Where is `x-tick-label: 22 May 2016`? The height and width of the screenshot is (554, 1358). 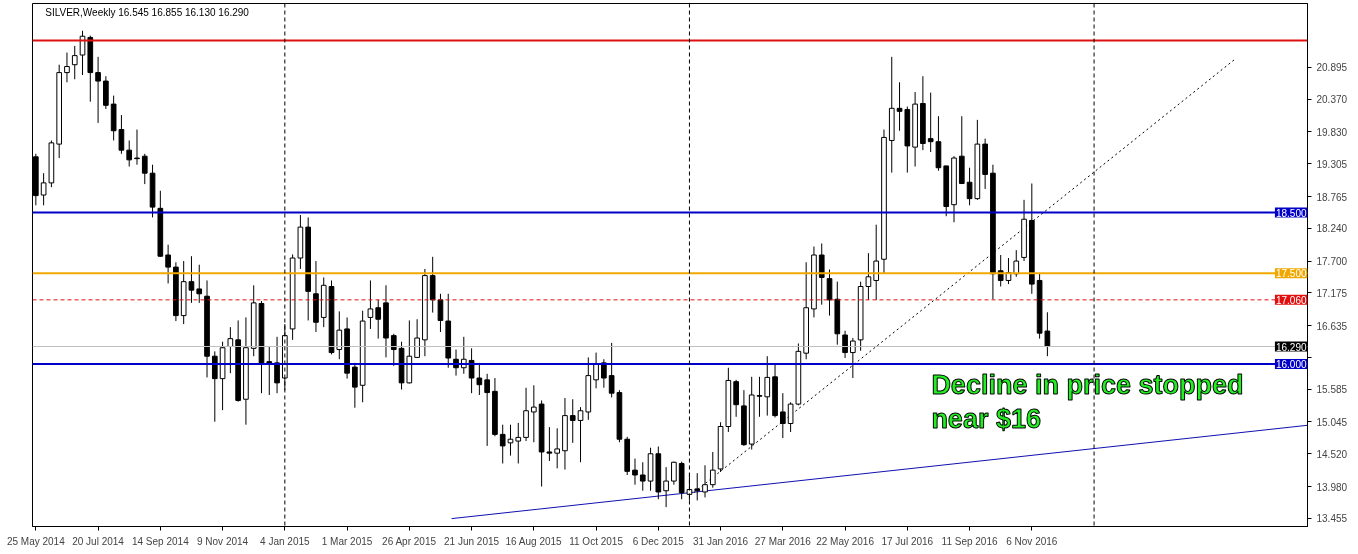
x-tick-label: 22 May 2016 is located at coordinates (845, 541).